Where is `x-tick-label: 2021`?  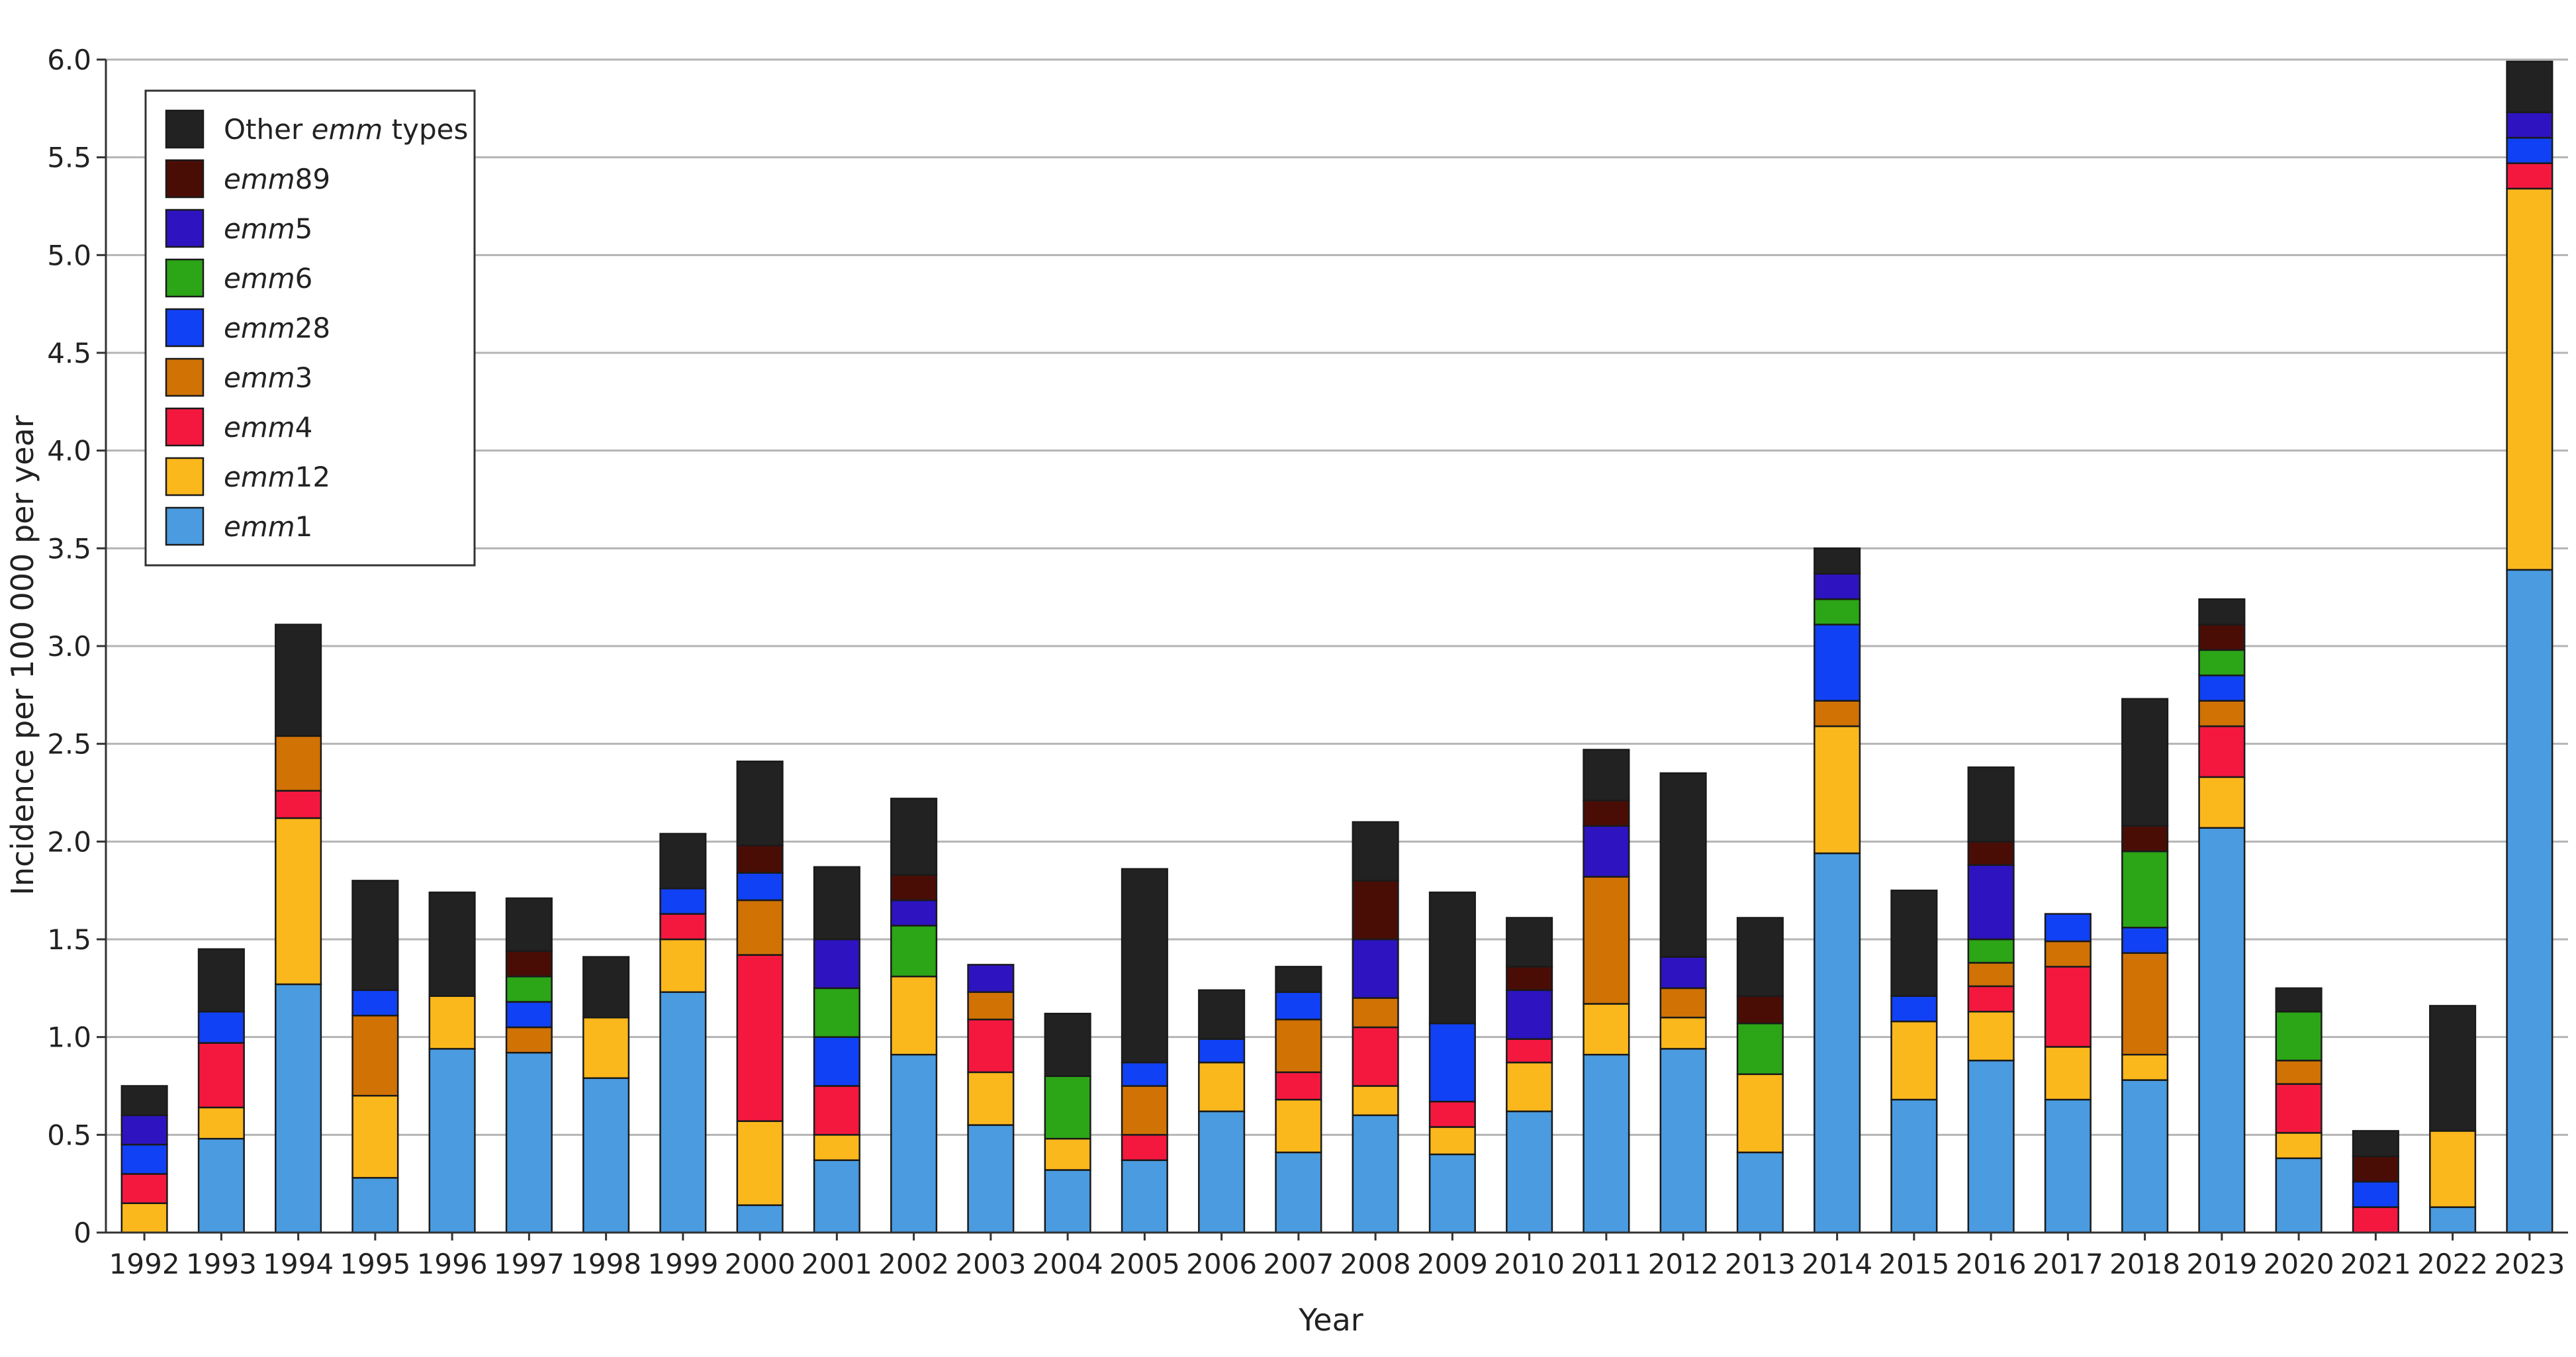 x-tick-label: 2021 is located at coordinates (2375, 1264).